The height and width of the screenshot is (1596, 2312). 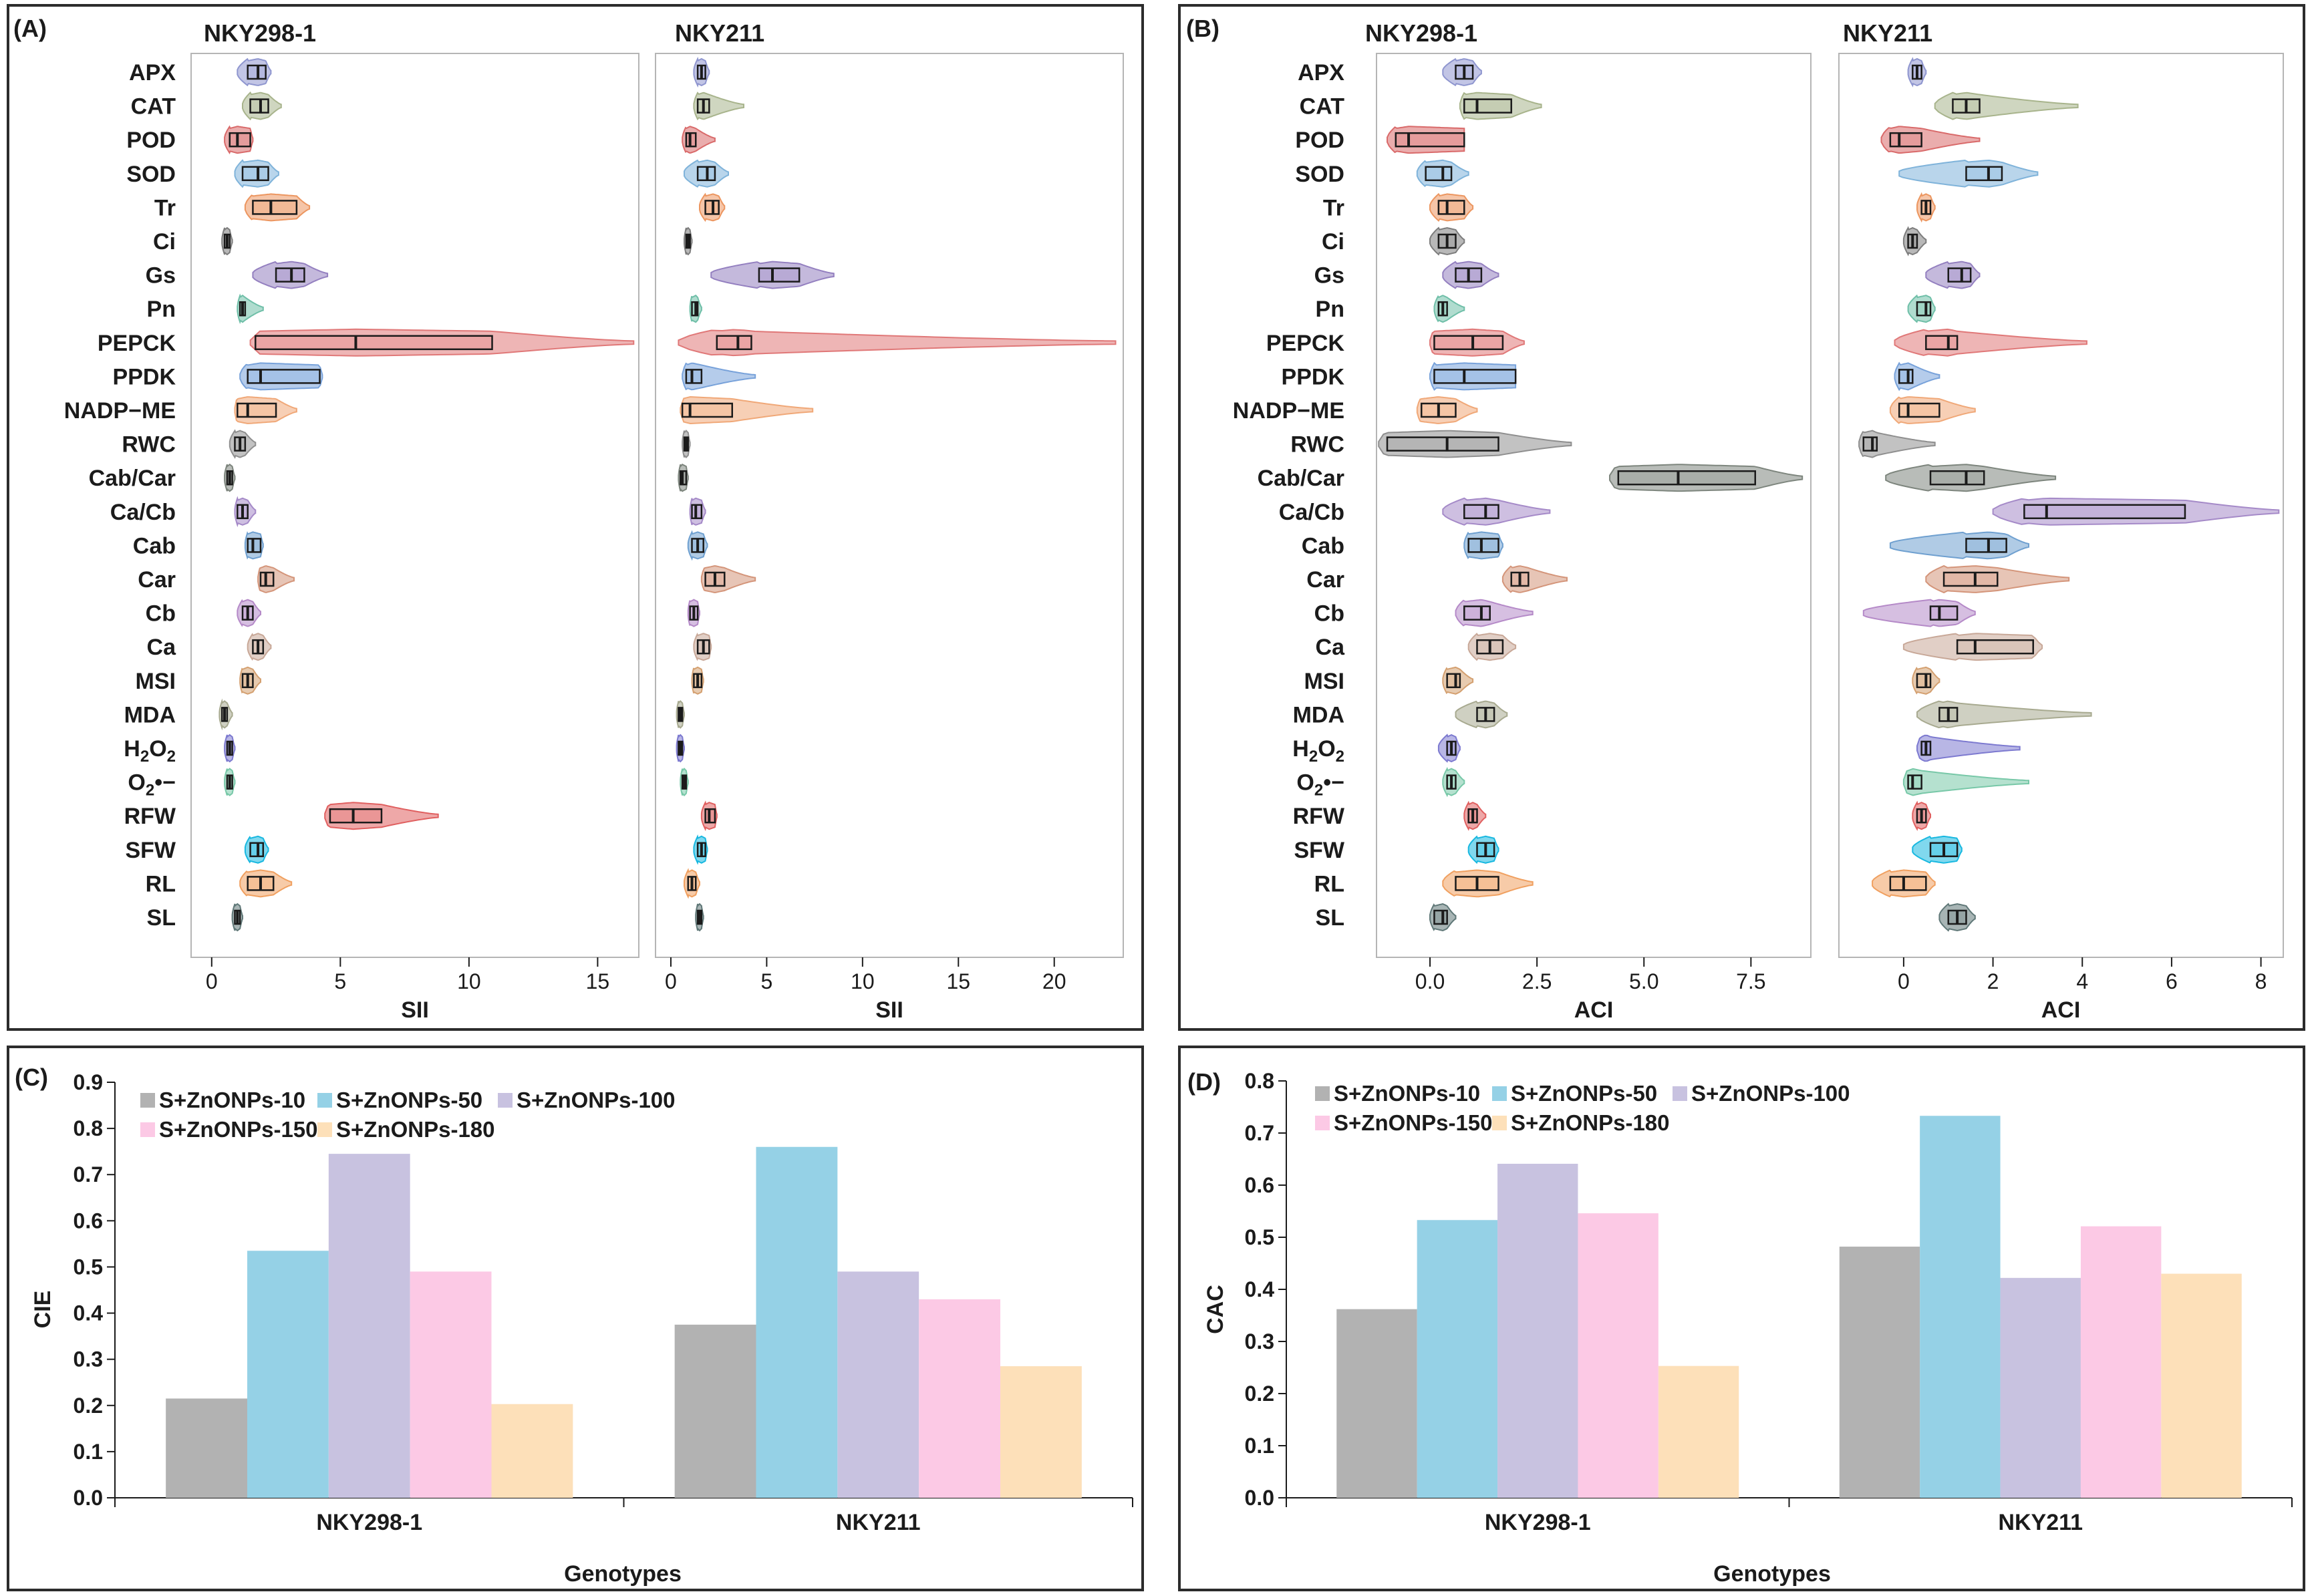 What do you see at coordinates (1329, 614) in the screenshot?
I see `variable-label-b-cb: Cb` at bounding box center [1329, 614].